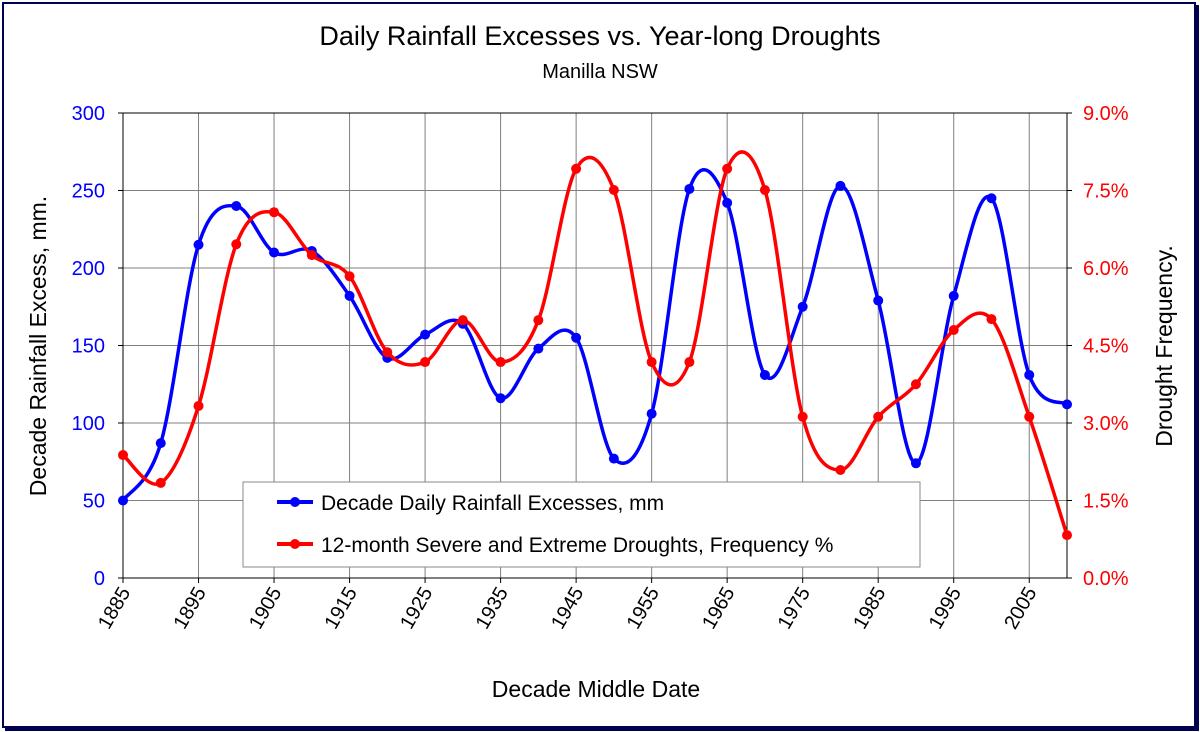 Image resolution: width=1200 pixels, height=732 pixels. Describe the element at coordinates (88, 114) in the screenshot. I see `y-left-tick-label: 300` at that location.